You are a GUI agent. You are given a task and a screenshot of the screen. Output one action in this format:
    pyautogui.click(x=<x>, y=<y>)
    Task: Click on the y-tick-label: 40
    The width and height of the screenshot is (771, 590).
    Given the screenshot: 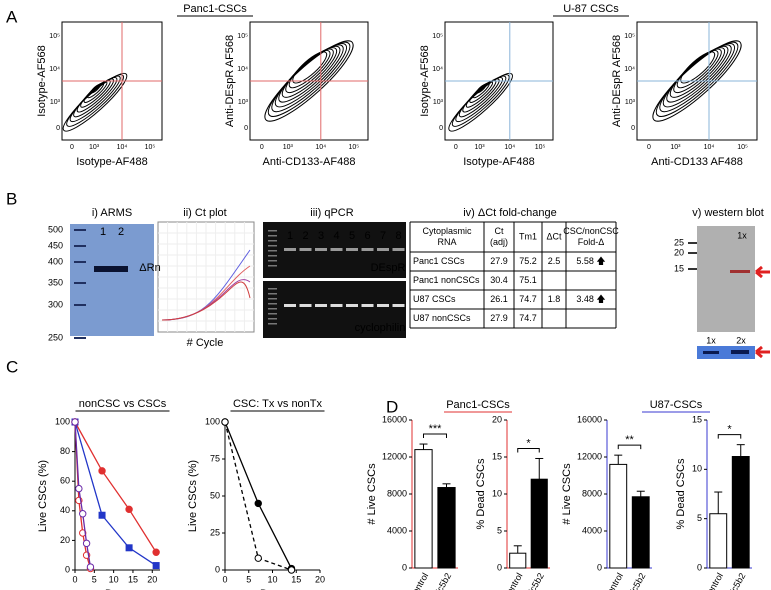 What is the action you would take?
    pyautogui.click(x=65, y=510)
    